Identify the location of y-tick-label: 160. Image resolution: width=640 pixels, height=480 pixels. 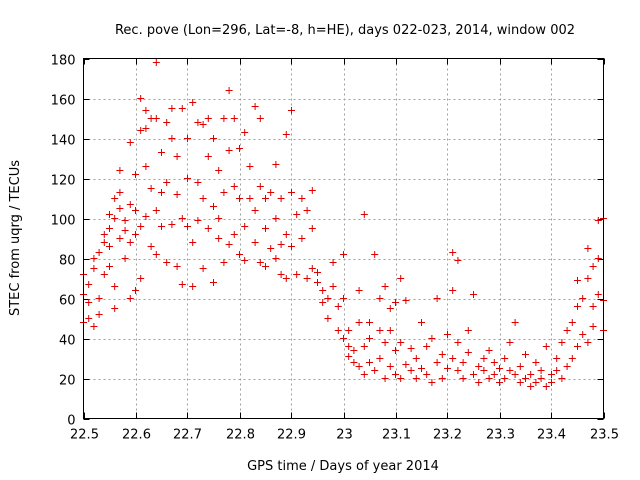
(63, 101).